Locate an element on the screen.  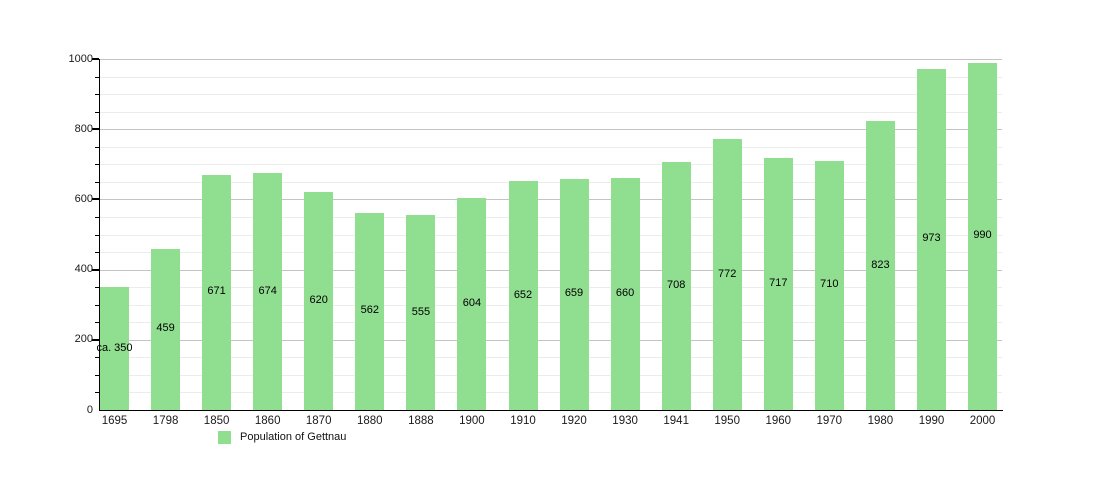
x-tick-label: 1990 is located at coordinates (931, 421).